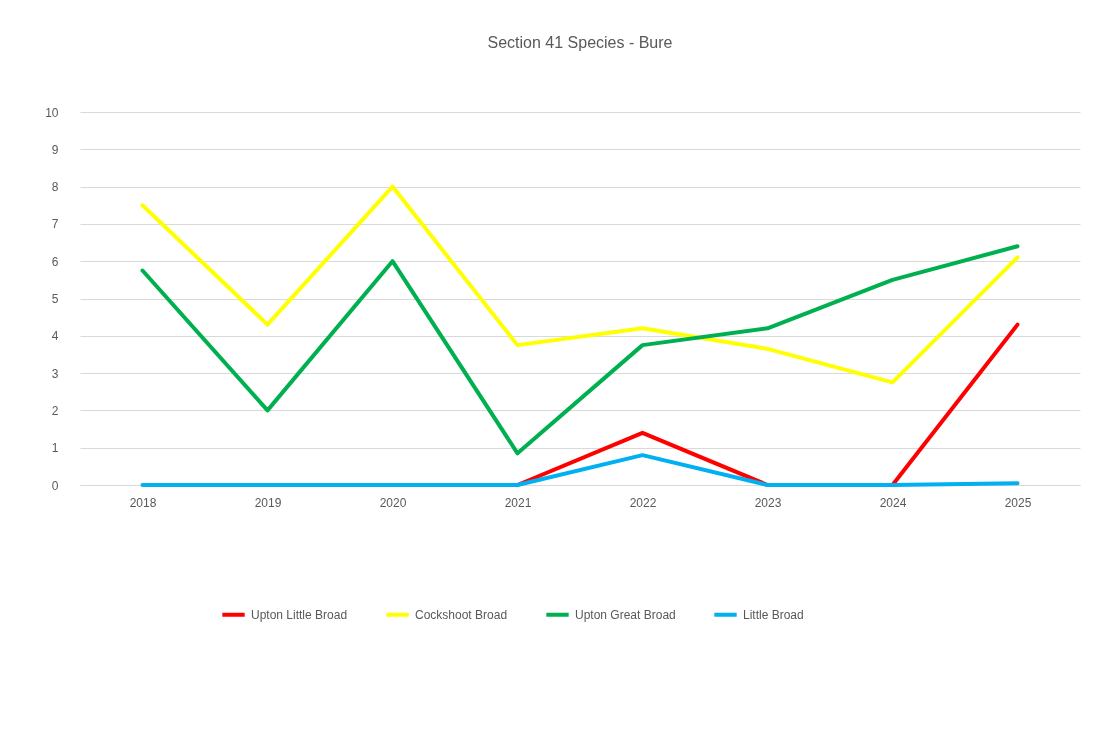 This screenshot has height=756, width=1108. Describe the element at coordinates (55, 299) in the screenshot. I see `y-tick-label: 5` at that location.